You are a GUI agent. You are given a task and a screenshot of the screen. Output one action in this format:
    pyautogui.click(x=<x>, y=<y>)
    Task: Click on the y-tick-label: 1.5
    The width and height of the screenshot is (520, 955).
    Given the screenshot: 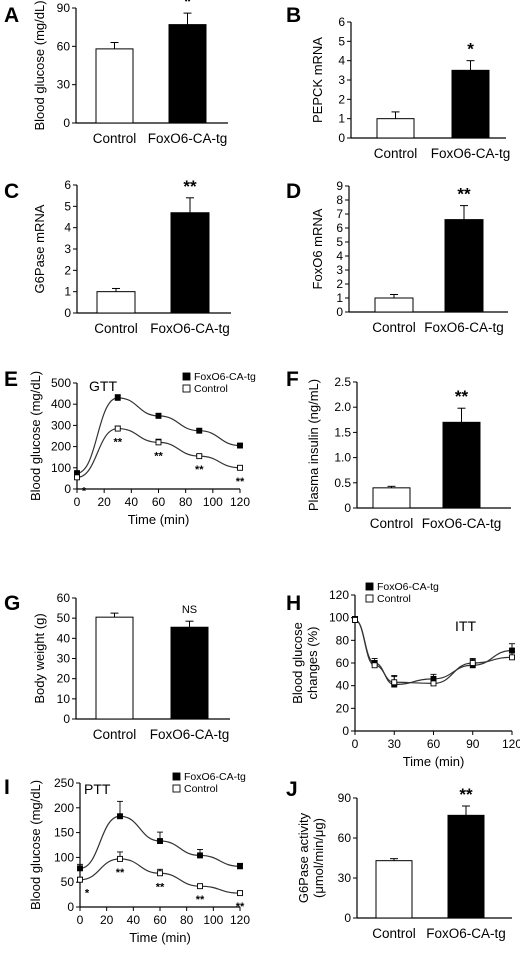 What is the action you would take?
    pyautogui.click(x=342, y=432)
    